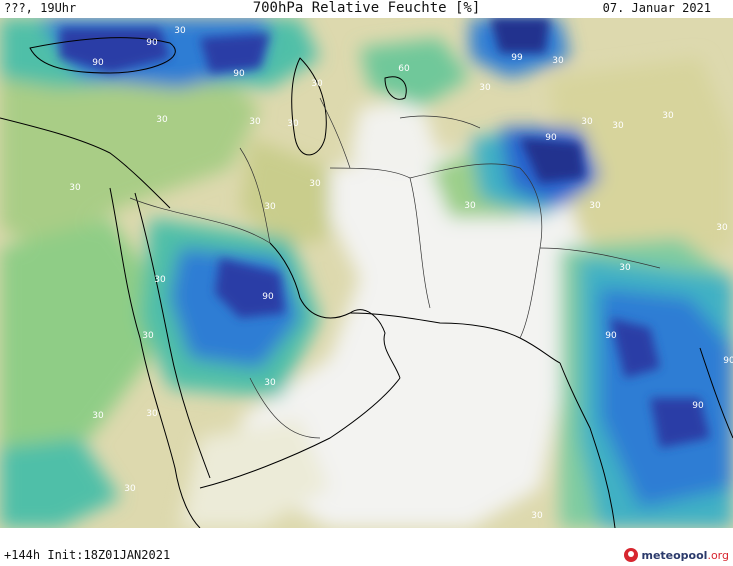 The height and width of the screenshot is (566, 733). Describe the element at coordinates (309, 106) in the screenshot. I see `caspian-sea` at that location.